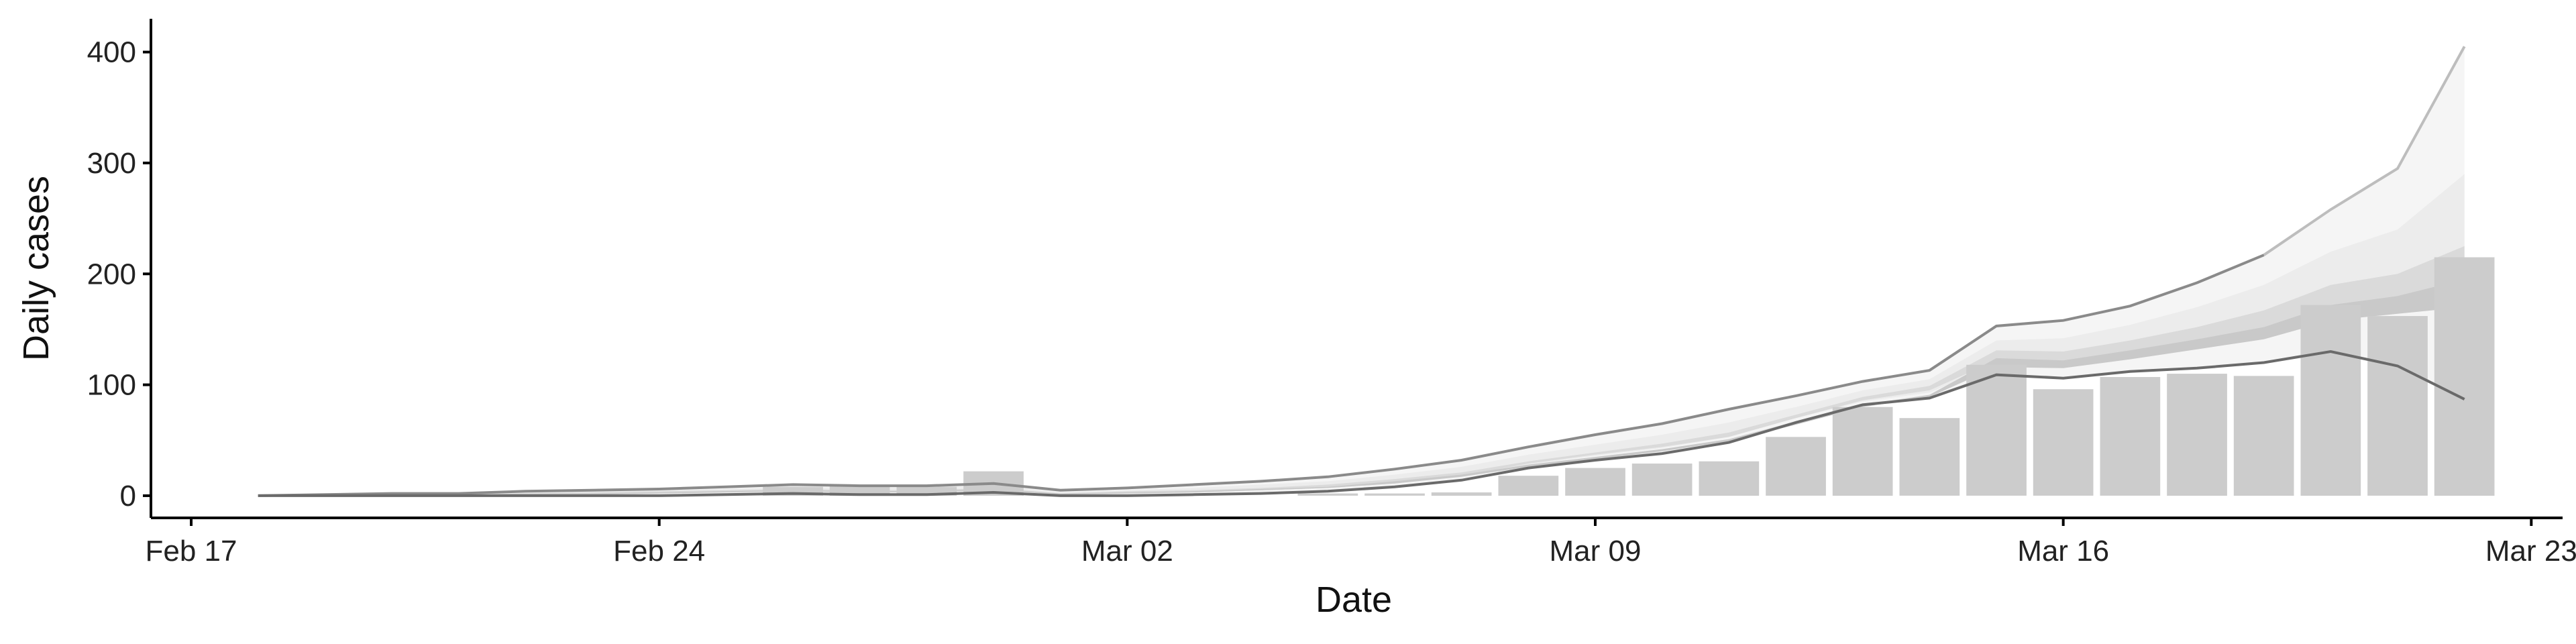 This screenshot has width=2576, height=644. What do you see at coordinates (128, 496) in the screenshot?
I see `y-tick-label: 0` at bounding box center [128, 496].